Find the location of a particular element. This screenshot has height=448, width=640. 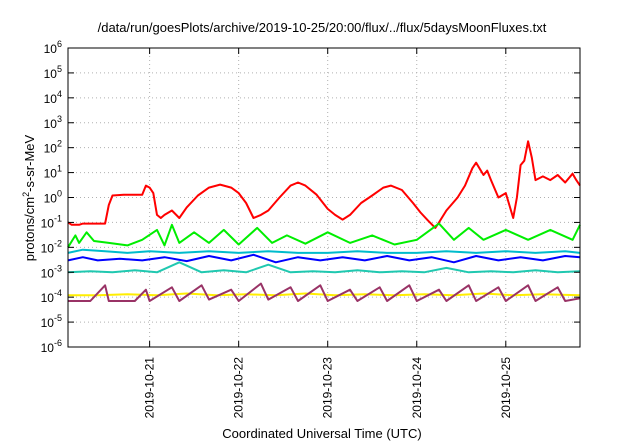

y-tick-label: 10⁻² is located at coordinates (51, 246).